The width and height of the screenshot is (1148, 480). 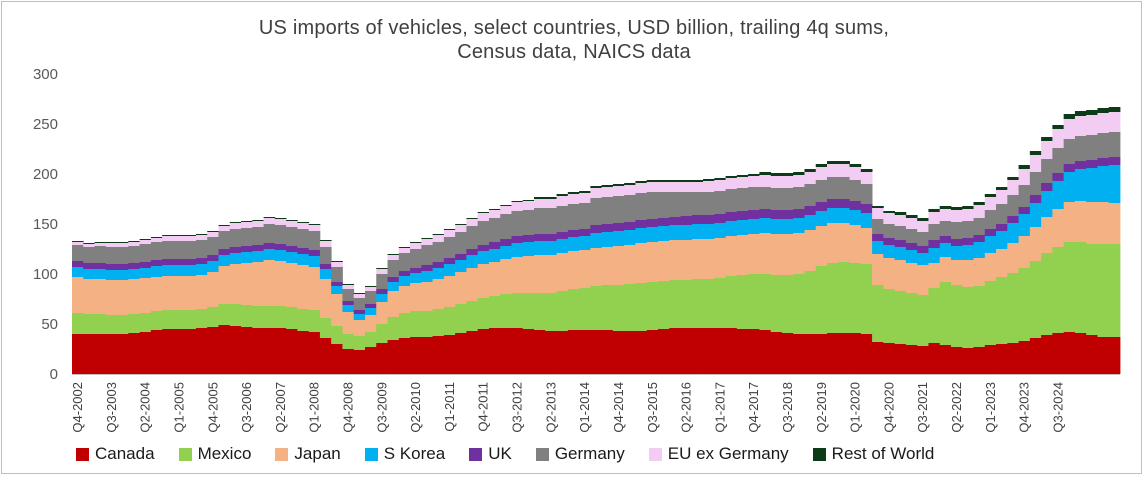 I want to click on legend-swatch, so click(x=82, y=454).